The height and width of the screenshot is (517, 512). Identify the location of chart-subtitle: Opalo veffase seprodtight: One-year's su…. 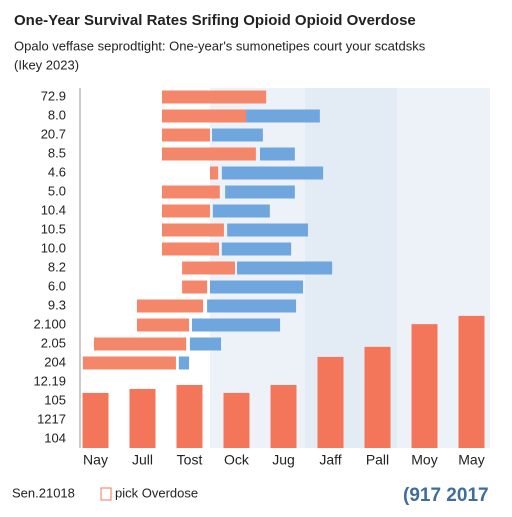
(220, 45).